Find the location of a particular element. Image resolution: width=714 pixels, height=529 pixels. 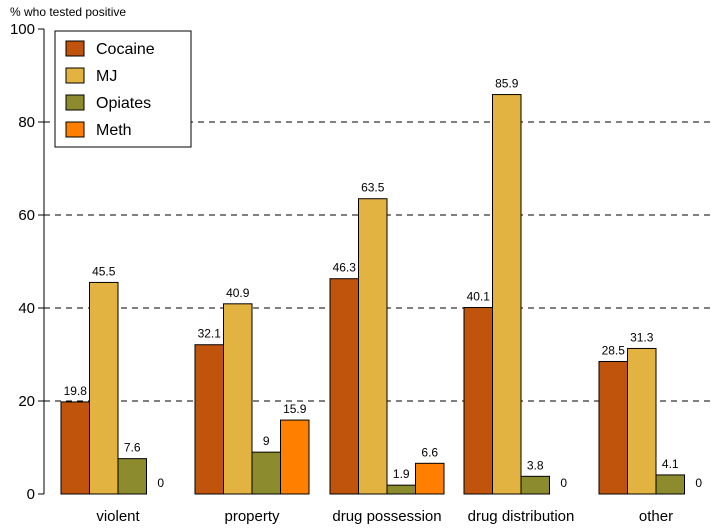

data-label: 63.5 is located at coordinates (373, 188).